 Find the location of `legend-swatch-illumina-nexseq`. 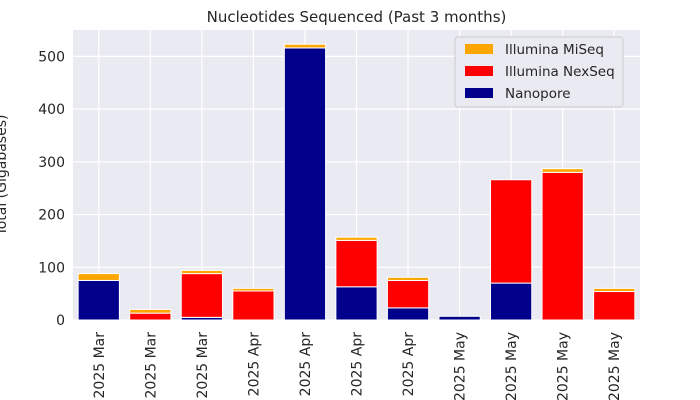

legend-swatch-illumina-nexseq is located at coordinates (479, 71).